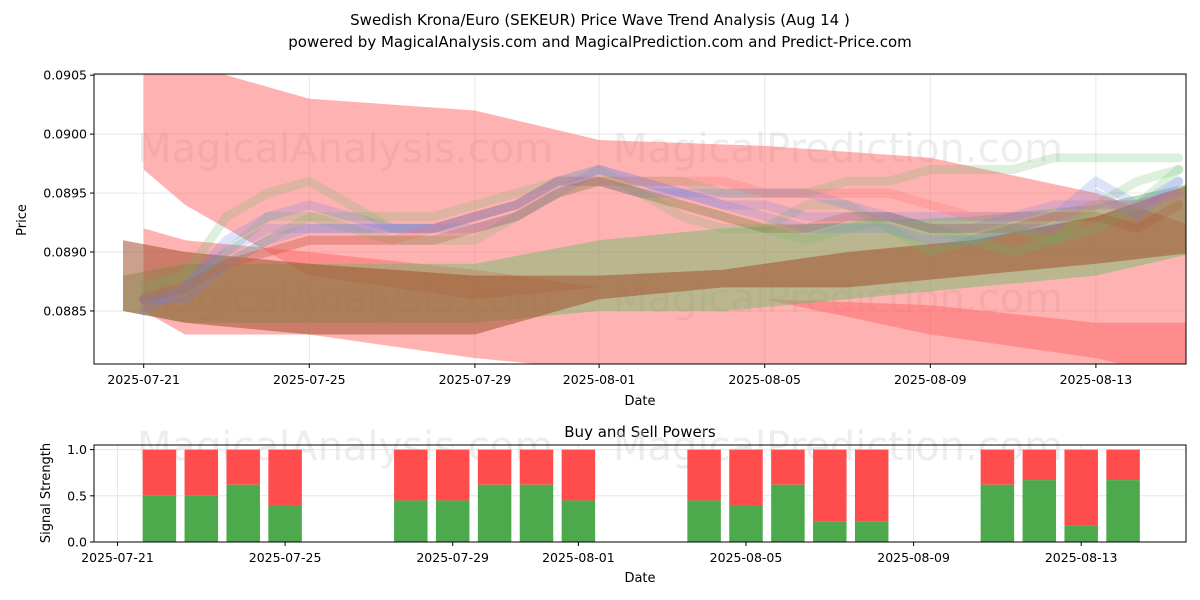  I want to click on price-x-tick-label: 2025-07-21, so click(143, 379).